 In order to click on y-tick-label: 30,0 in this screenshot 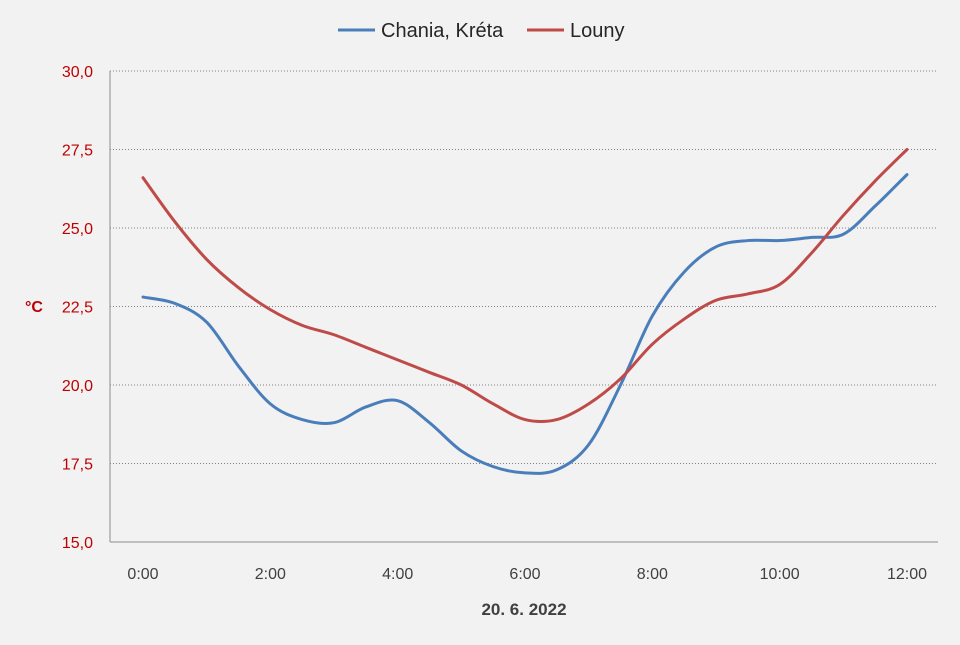, I will do `click(77, 72)`.